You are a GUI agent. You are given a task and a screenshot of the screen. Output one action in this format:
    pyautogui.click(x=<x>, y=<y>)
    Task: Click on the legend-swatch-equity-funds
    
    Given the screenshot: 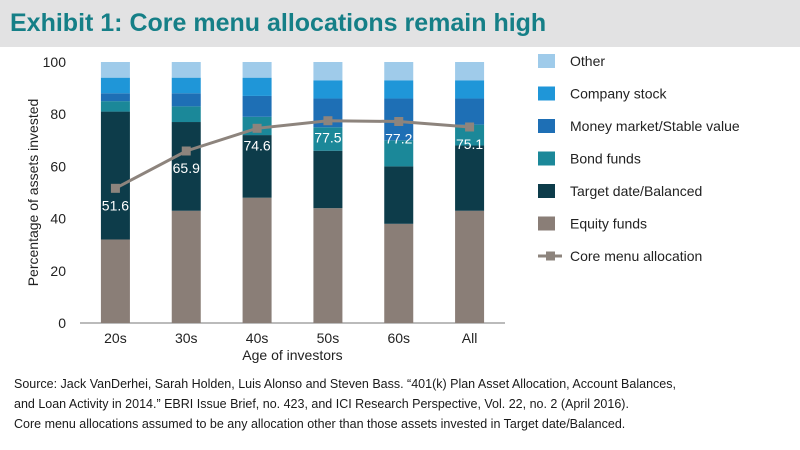 What is the action you would take?
    pyautogui.click(x=546, y=223)
    